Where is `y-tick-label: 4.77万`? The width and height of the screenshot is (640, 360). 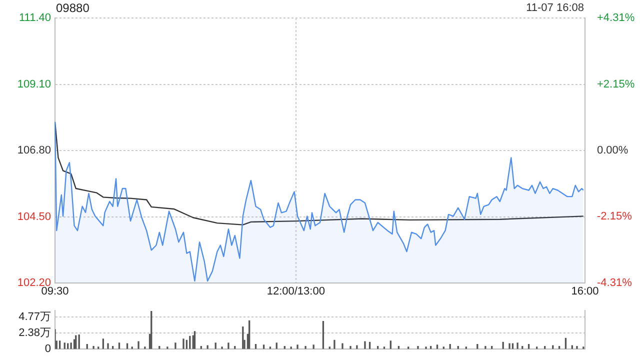 y-tick-label: 4.77万 is located at coordinates (34, 316).